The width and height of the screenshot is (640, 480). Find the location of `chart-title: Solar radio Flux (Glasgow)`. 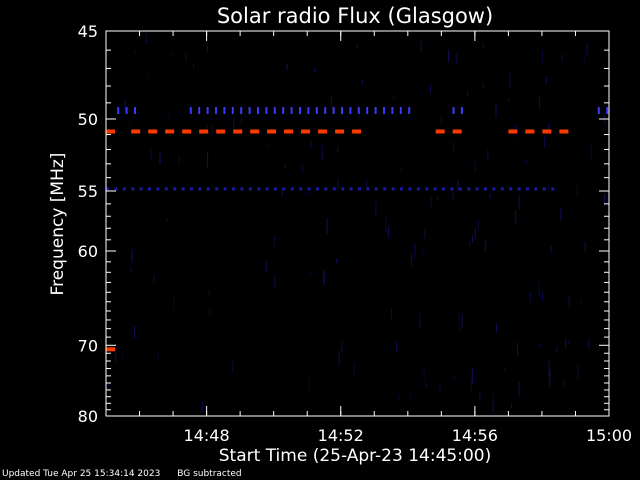

chart-title: Solar radio Flux (Glasgow) is located at coordinates (355, 16).